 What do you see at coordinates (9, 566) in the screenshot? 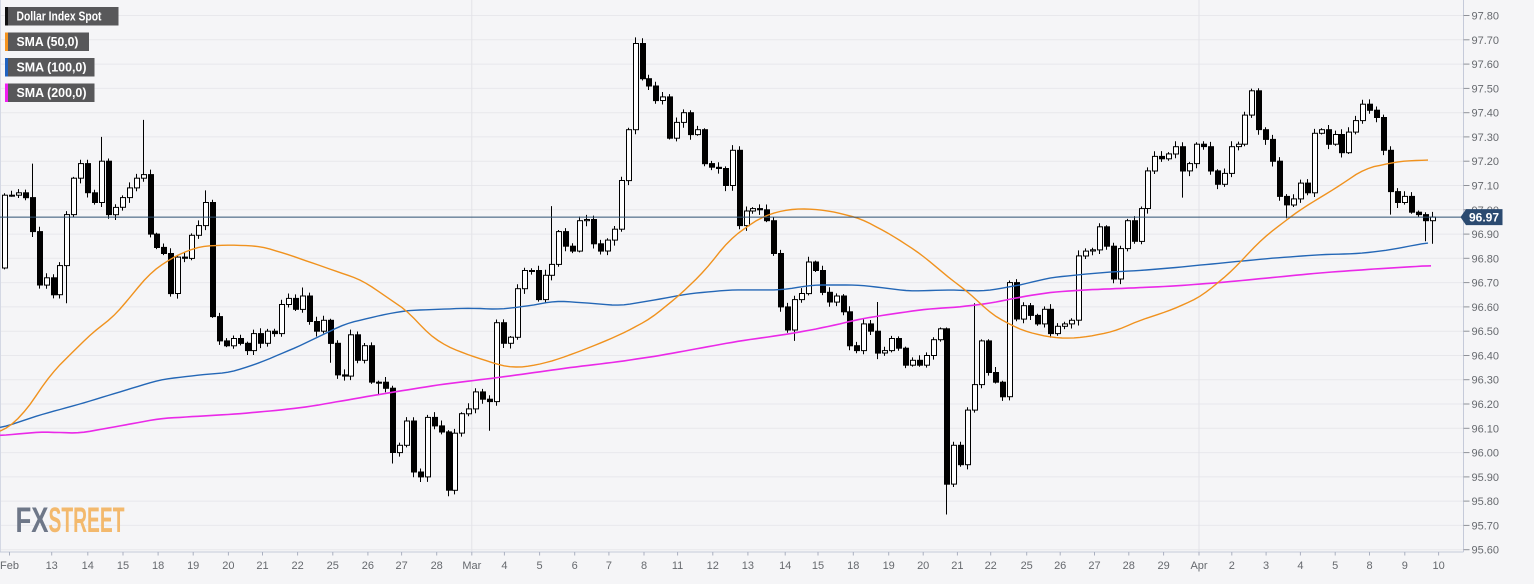
I see `svg-text: Feb` at bounding box center [9, 566].